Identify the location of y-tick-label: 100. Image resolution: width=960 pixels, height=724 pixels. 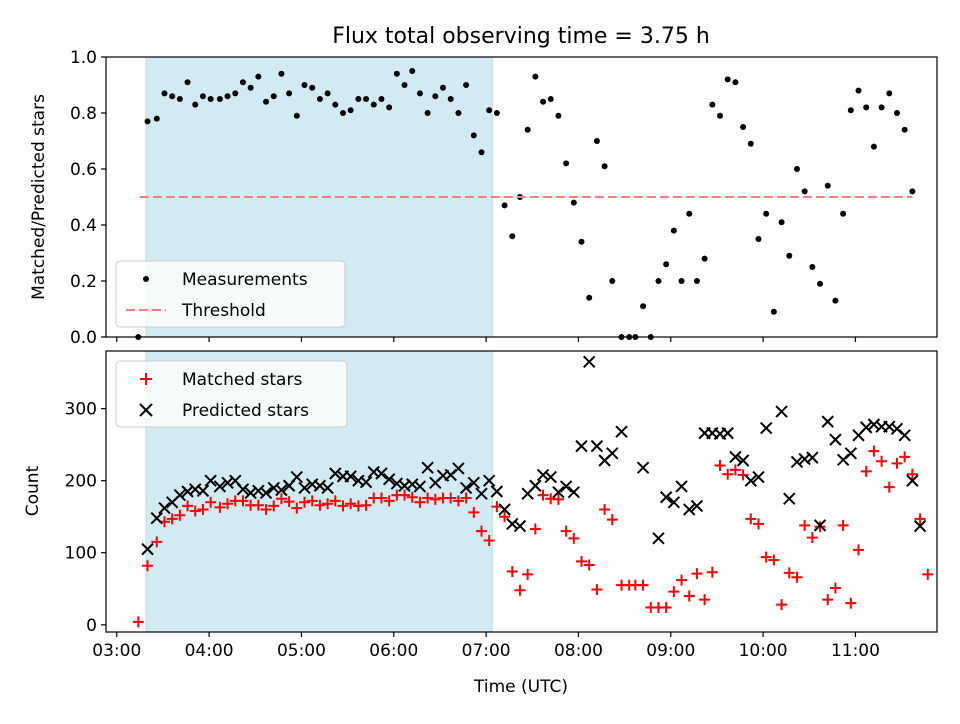
(81, 554).